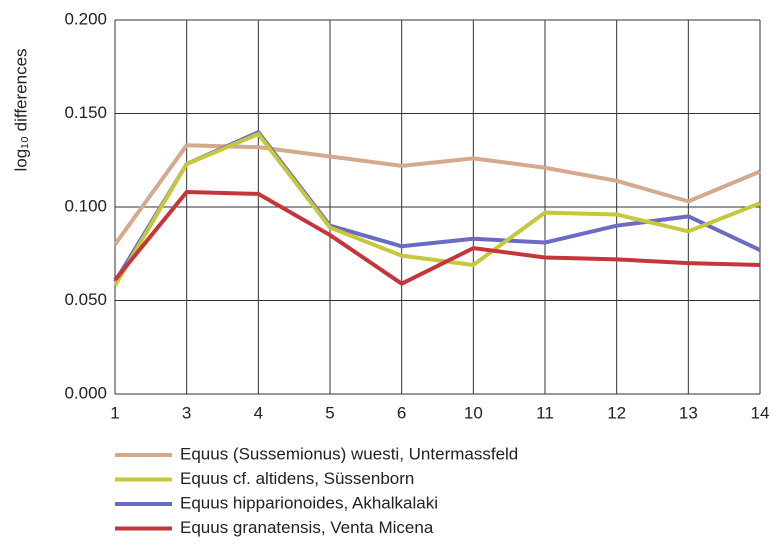  Describe the element at coordinates (85, 392) in the screenshot. I see `y-tick-label: 0.000` at that location.